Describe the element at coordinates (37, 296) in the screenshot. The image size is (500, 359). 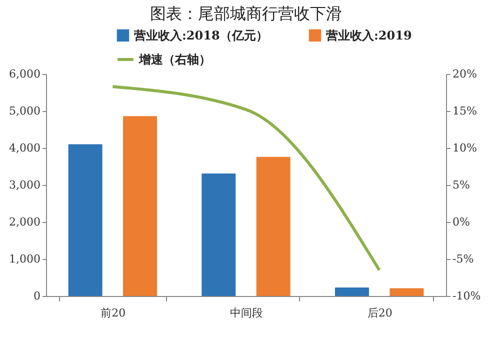
I see `y-tick-label: 0` at that location.